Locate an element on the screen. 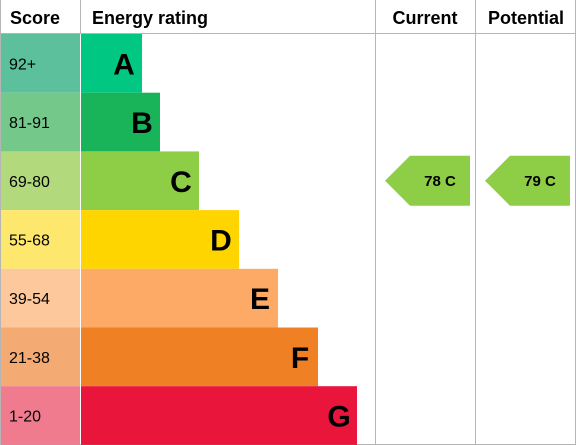 Image resolution: width=576 pixels, height=445 pixels. rating-bar-e is located at coordinates (179, 298).